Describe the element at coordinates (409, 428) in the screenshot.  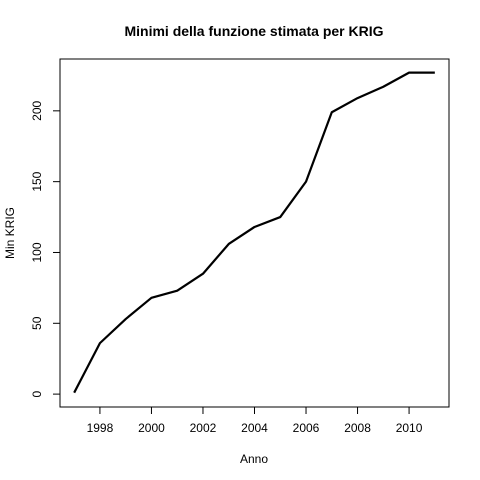
I see `x-tick-label: 2010` at that location.